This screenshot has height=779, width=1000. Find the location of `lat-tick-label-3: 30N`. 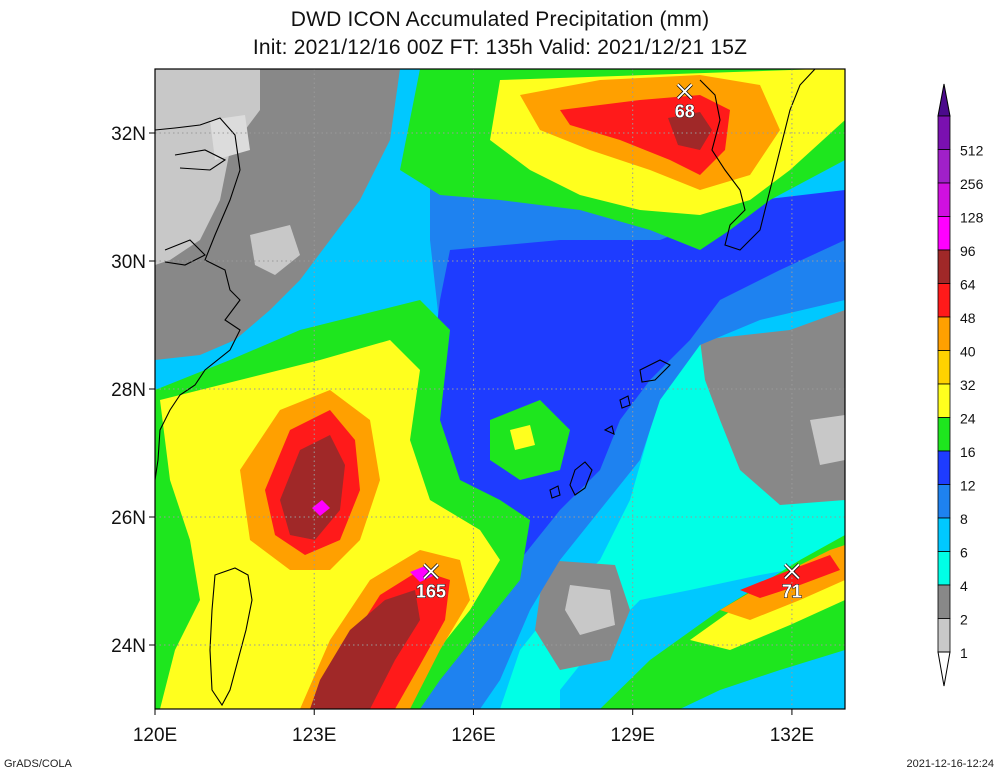

lat-tick-label-3: 30N is located at coordinates (128, 262).